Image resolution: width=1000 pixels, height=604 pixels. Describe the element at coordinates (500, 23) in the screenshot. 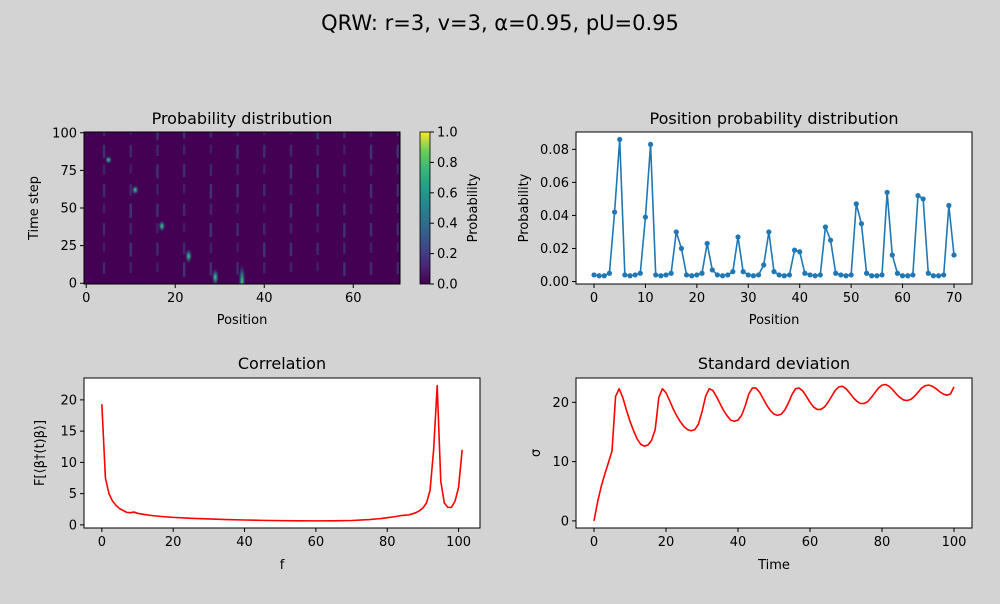

I see `suptitle: QRW: r=3, v=3, α=0.95, pU=0.95` at that location.